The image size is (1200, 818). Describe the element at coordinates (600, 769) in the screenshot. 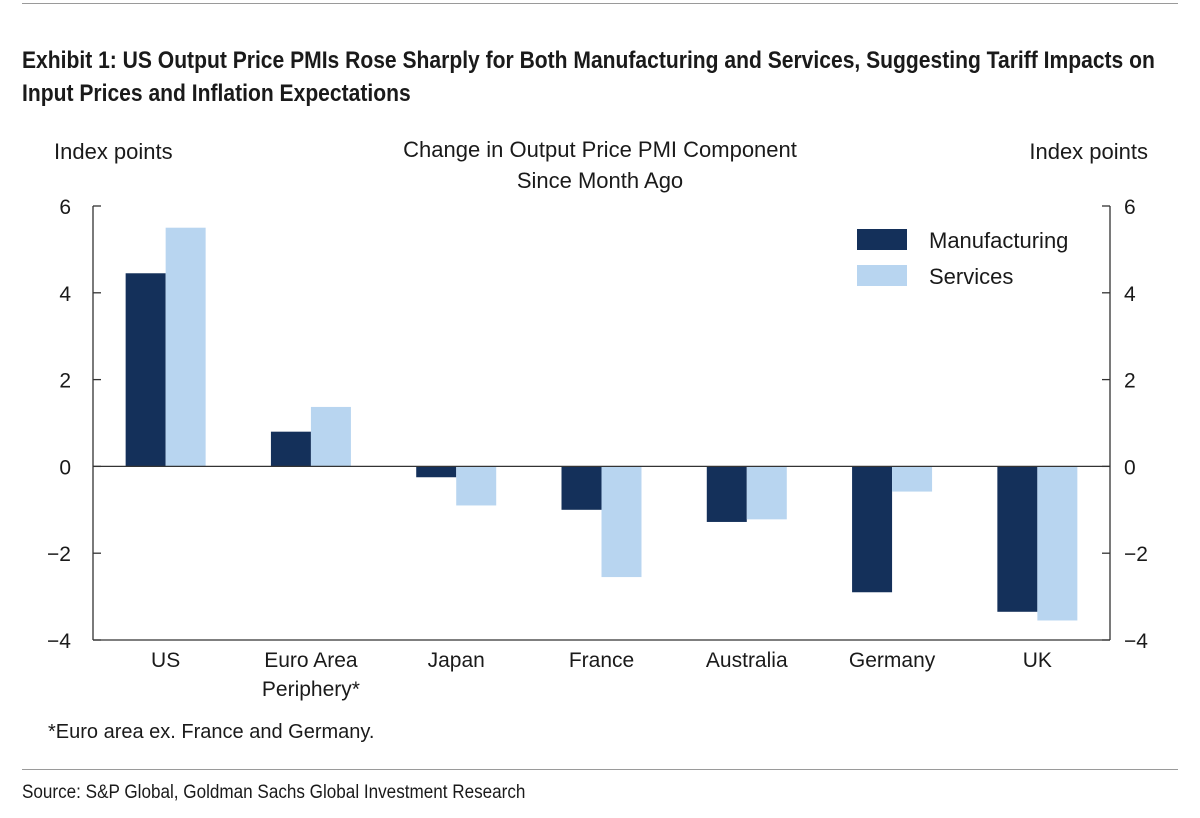

I see `bottom-rule` at that location.